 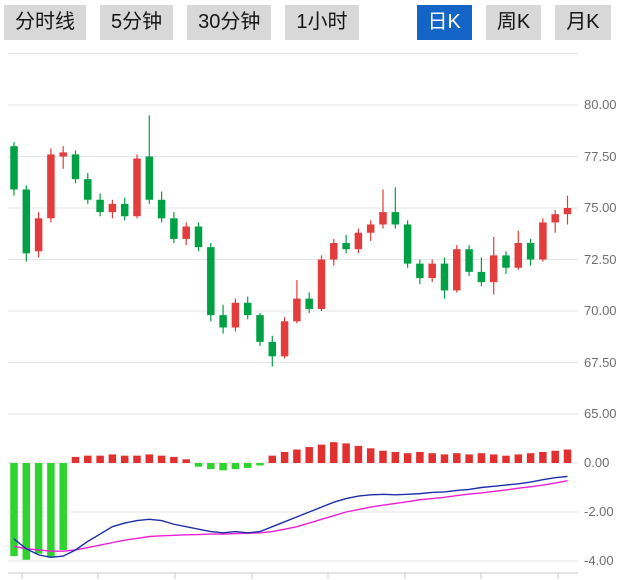 I want to click on price-axis-label: 67.50, so click(x=600, y=362).